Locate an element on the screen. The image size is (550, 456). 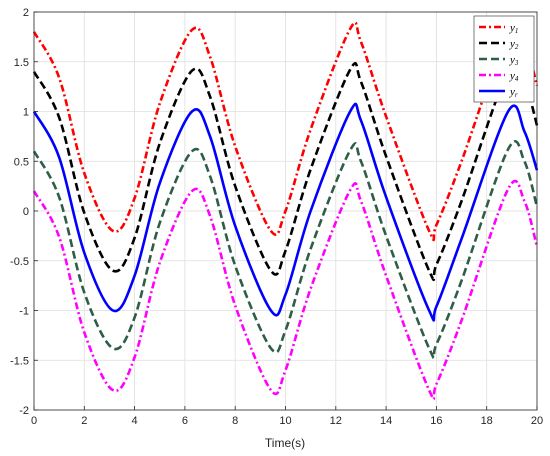
y-tick-label: 1.5 is located at coordinates (21, 63).